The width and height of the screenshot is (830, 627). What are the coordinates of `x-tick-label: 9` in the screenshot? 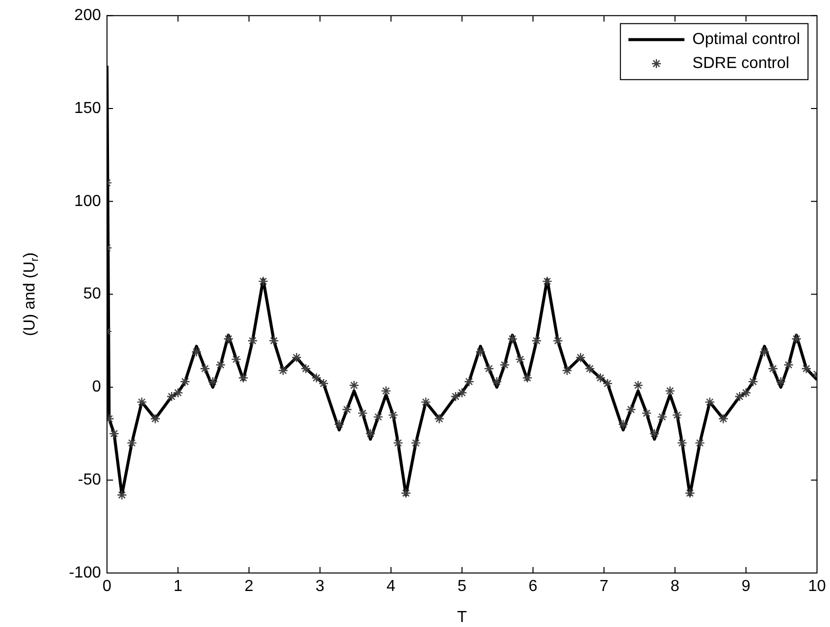 It's located at (746, 587).